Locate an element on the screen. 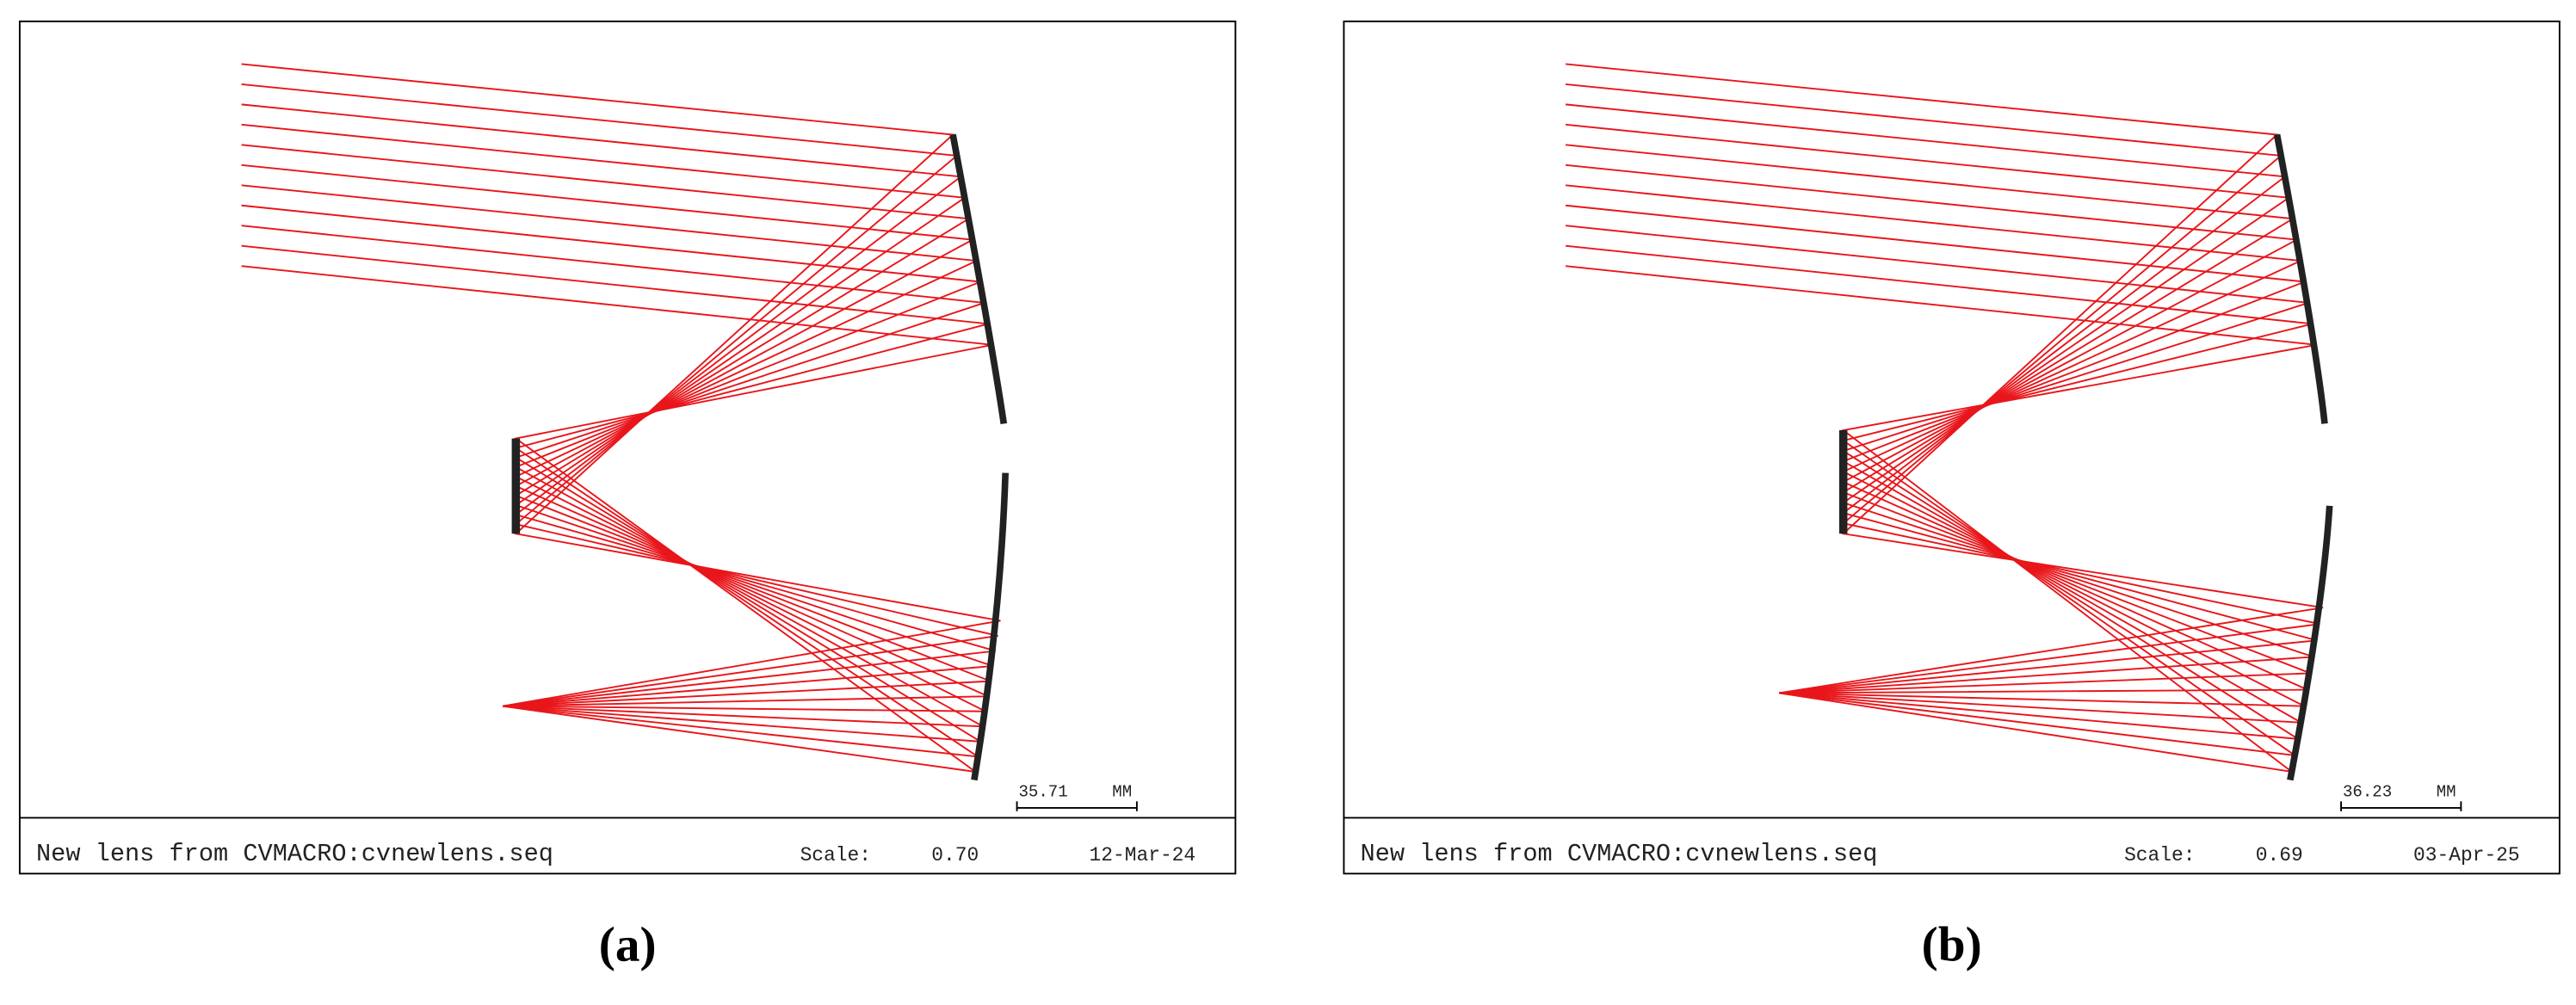 The image size is (2576, 1005). scale-bar-value: 35.71 is located at coordinates (1042, 792).